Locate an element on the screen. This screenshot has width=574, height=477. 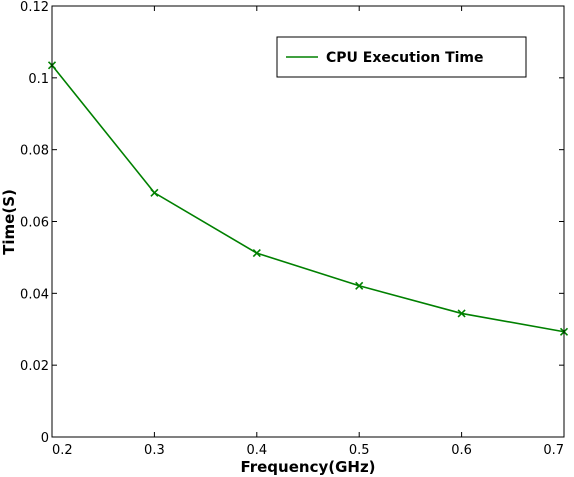
legend-box is located at coordinates (401, 57).